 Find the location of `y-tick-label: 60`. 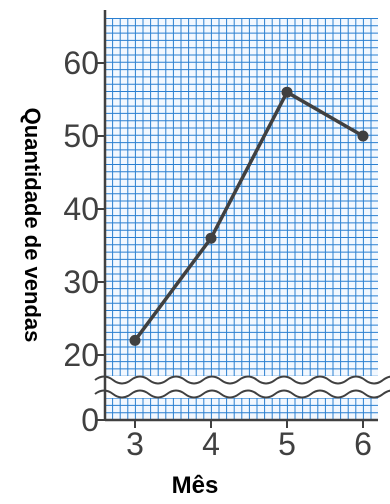

y-tick-label: 60 is located at coordinates (81, 63).